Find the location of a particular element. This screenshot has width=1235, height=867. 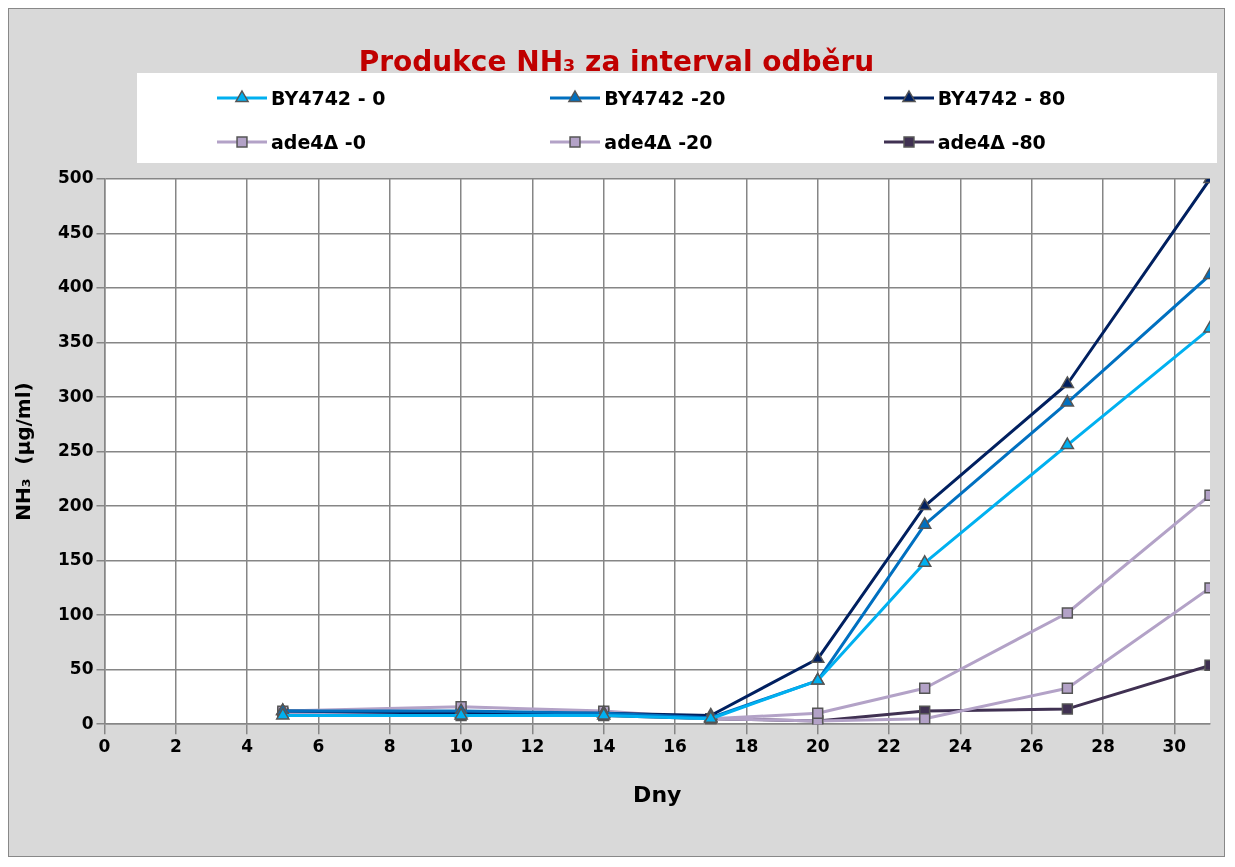

y-tick-label: 300 is located at coordinates (75, 395).